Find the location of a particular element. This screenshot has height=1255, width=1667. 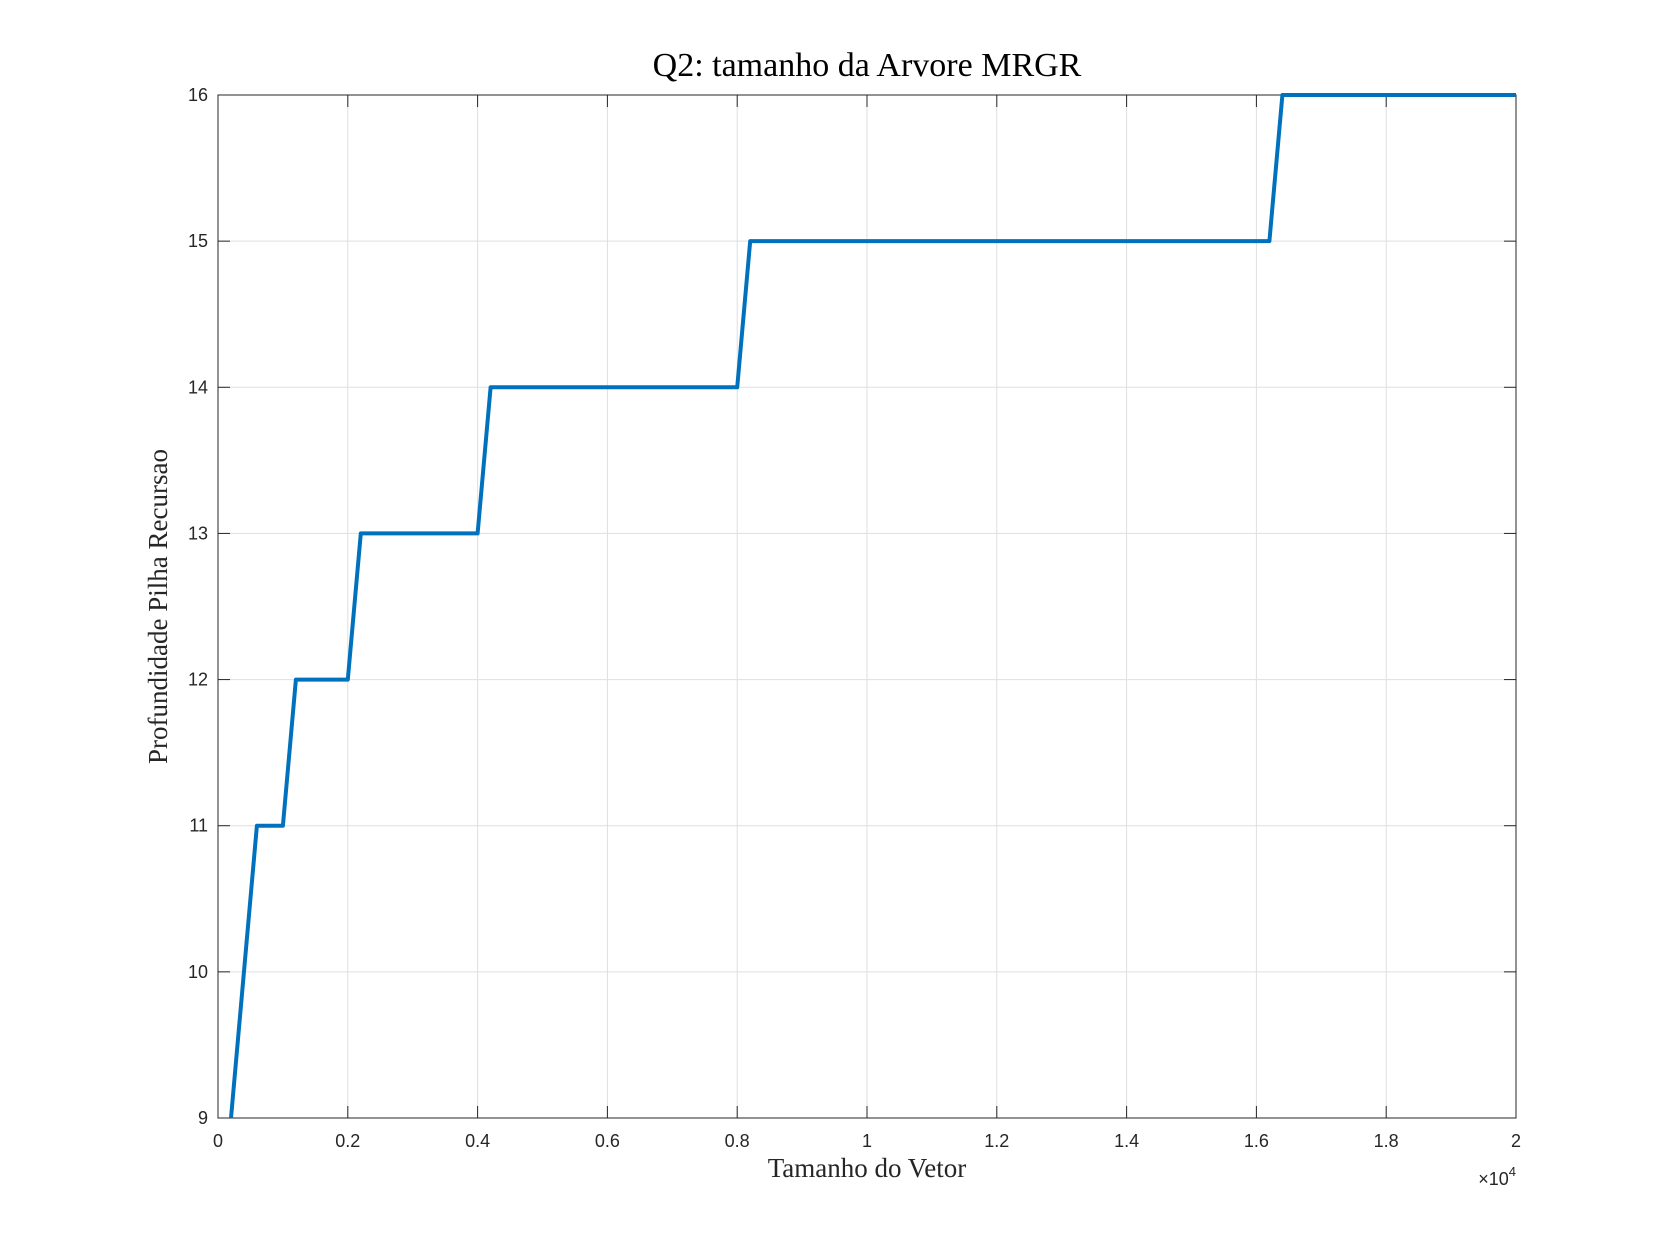

x-tick-label: 0 is located at coordinates (218, 1141).